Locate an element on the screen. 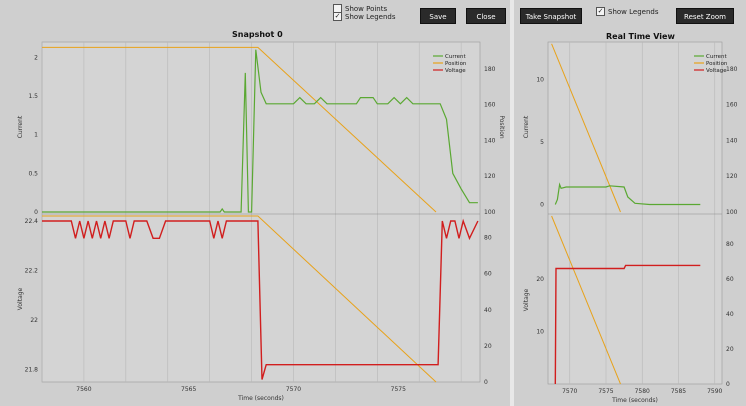 The width and height of the screenshot is (746, 406). save-button: Save is located at coordinates (438, 16).